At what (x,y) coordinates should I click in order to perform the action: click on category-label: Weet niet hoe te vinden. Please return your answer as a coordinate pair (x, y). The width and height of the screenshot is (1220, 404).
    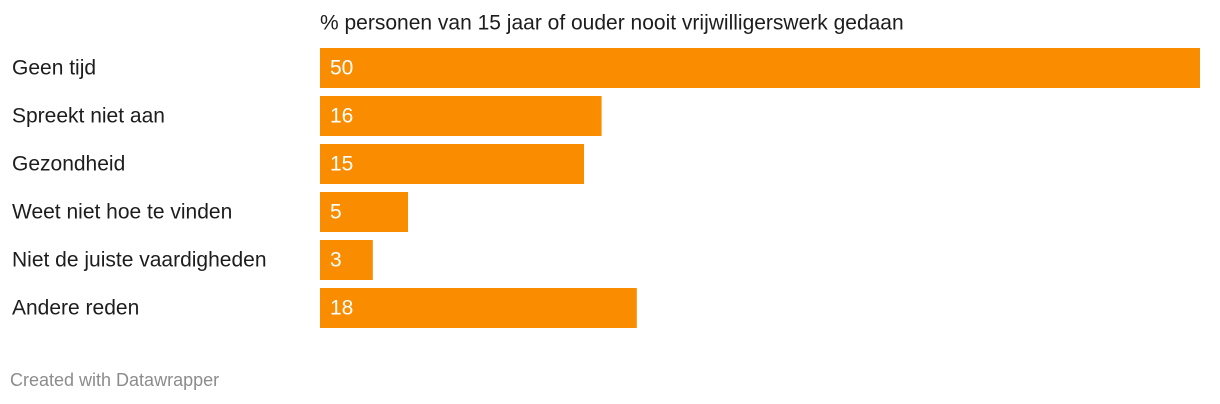
    Looking at the image, I should click on (122, 212).